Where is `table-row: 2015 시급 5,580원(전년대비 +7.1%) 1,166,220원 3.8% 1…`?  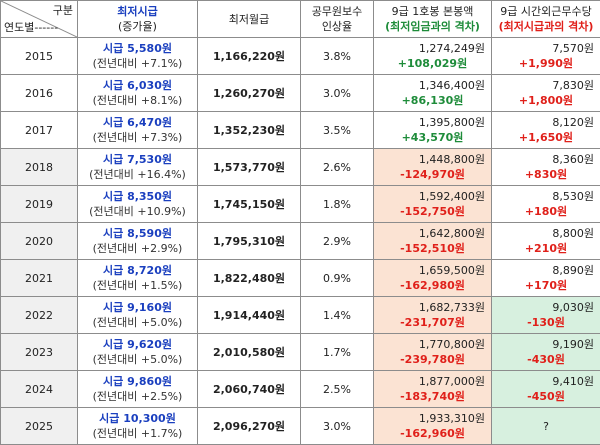 table-row: 2015 시급 5,580원(전년대비 +7.1%) 1,166,220원 3.8% 1… is located at coordinates (300, 56).